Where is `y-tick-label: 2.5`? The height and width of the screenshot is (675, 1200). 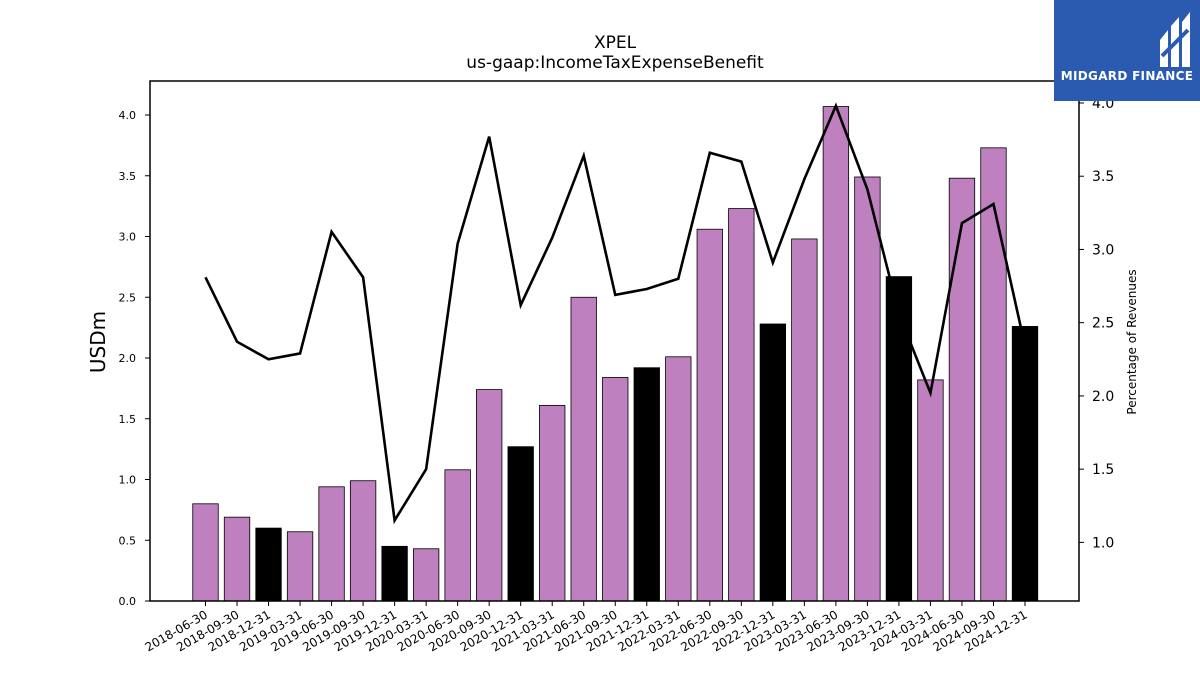
y-tick-label: 2.5 is located at coordinates (128, 297).